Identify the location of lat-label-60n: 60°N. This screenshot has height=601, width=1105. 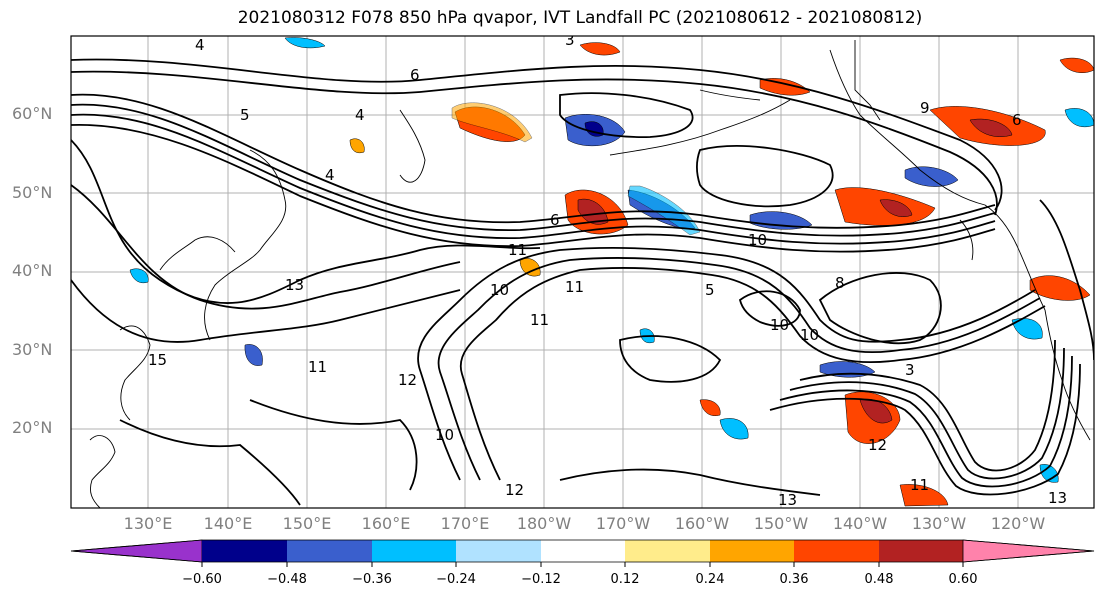
(32, 113).